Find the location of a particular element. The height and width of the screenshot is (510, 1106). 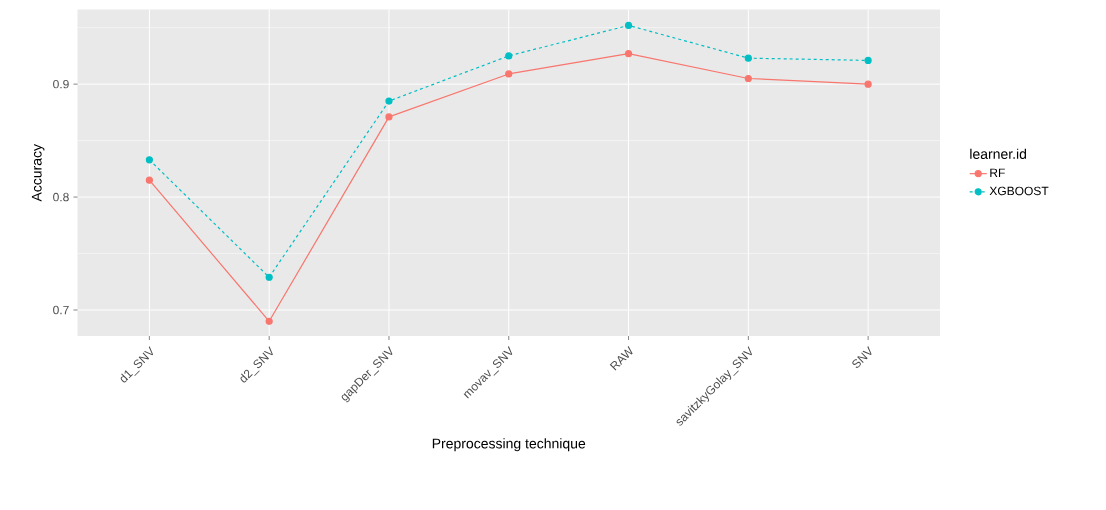

y-axis-title: Accuracy is located at coordinates (38, 173).